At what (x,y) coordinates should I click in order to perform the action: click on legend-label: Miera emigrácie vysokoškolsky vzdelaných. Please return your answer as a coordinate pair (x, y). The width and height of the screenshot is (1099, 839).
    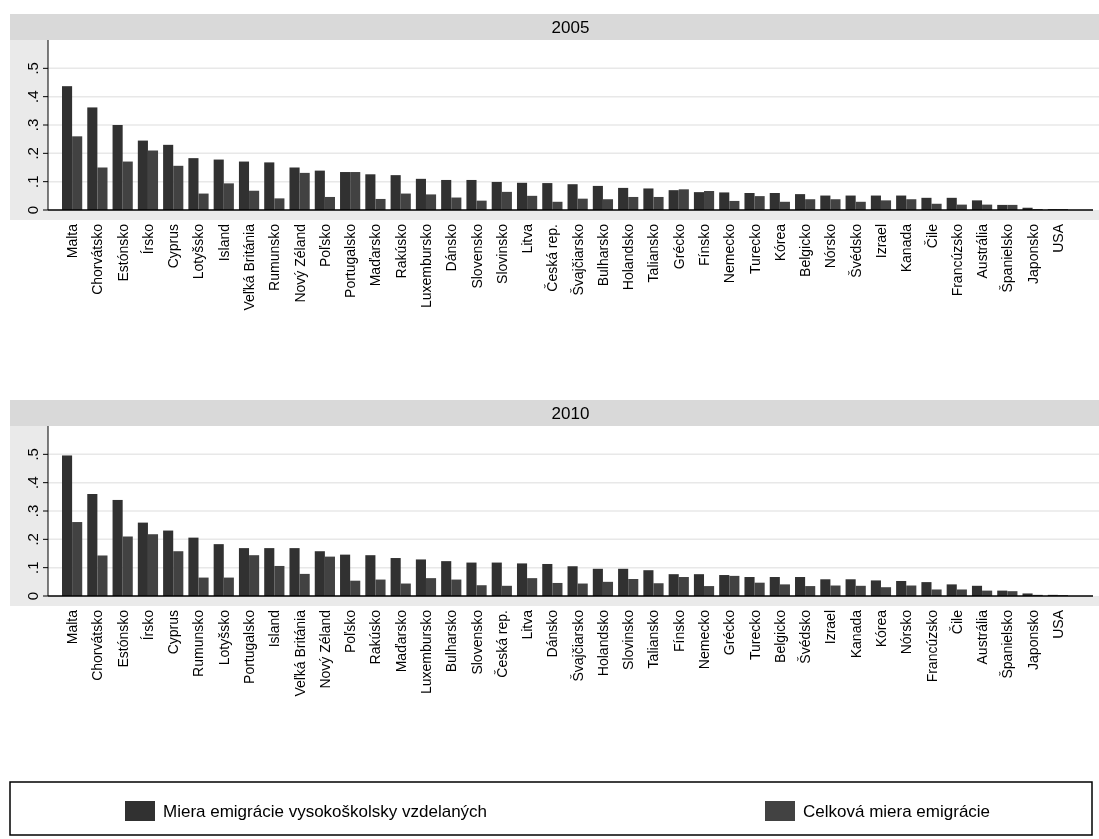
    Looking at the image, I should click on (325, 811).